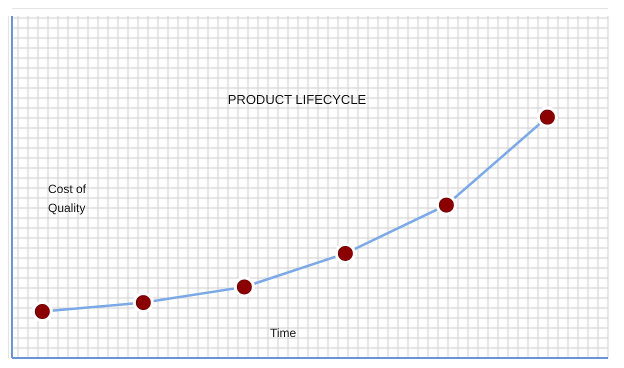  What do you see at coordinates (297, 99) in the screenshot?
I see `chart-title: PRODUCT LIFECYCLE` at bounding box center [297, 99].